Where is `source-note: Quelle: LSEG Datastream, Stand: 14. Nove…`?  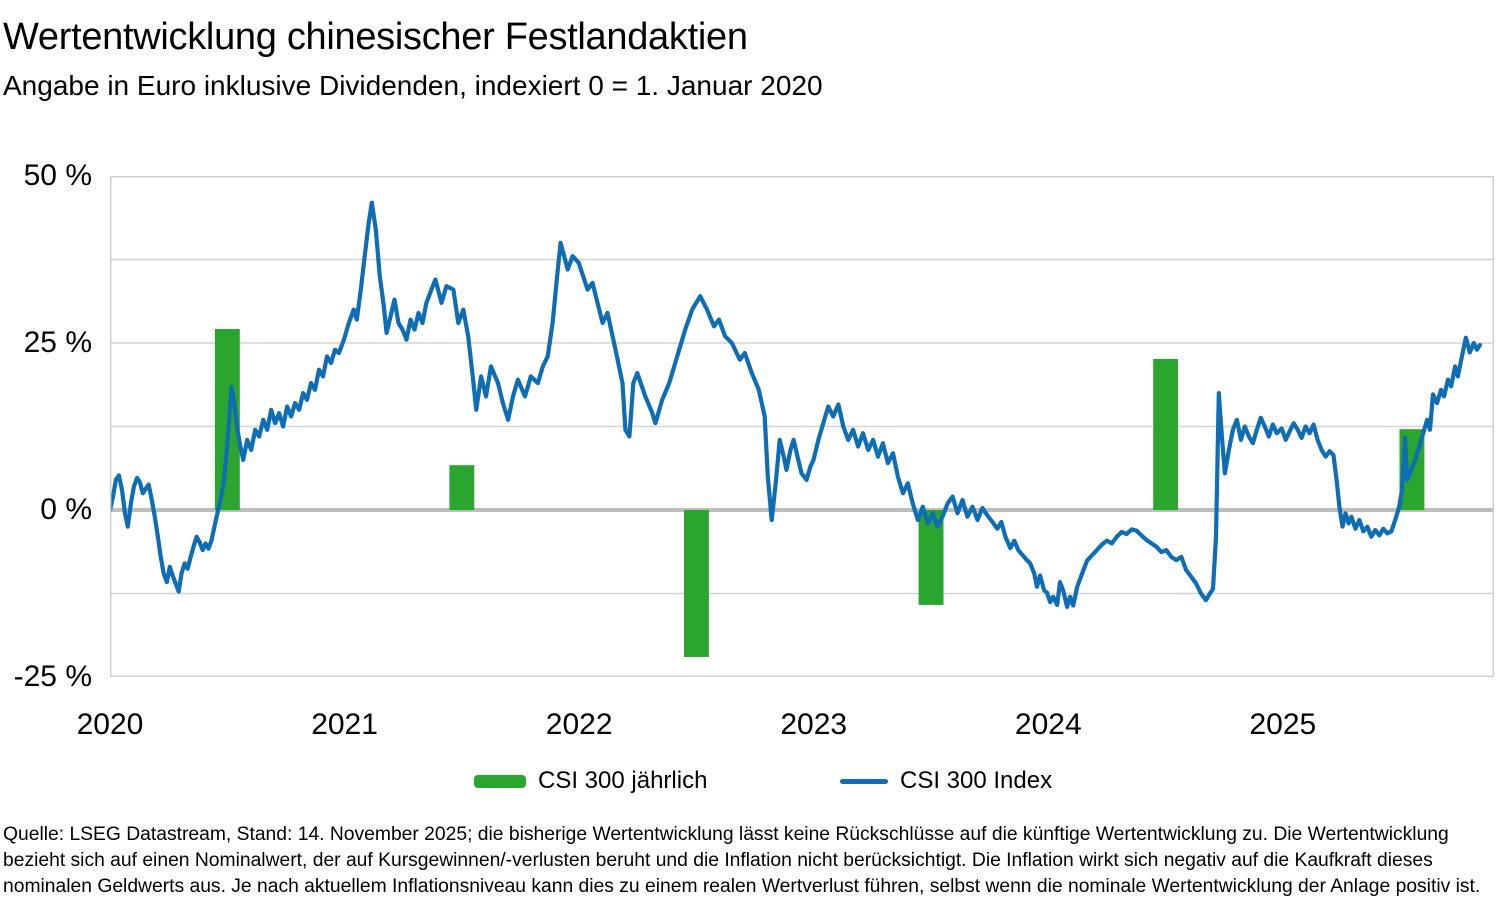
source-note: Quelle: LSEG Datastream, Stand: 14. Nove… is located at coordinates (742, 860).